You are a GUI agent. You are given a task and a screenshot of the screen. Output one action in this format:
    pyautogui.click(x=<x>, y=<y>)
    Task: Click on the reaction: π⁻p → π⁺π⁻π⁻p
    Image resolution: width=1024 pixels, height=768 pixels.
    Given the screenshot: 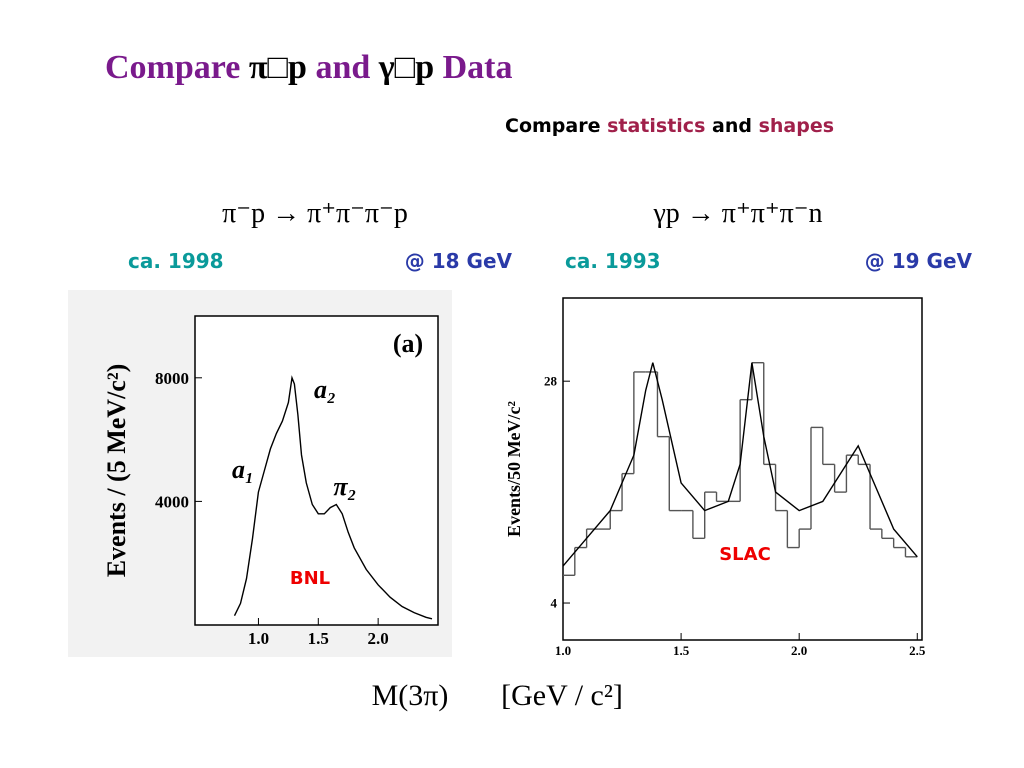 What is the action you would take?
    pyautogui.click(x=315, y=213)
    